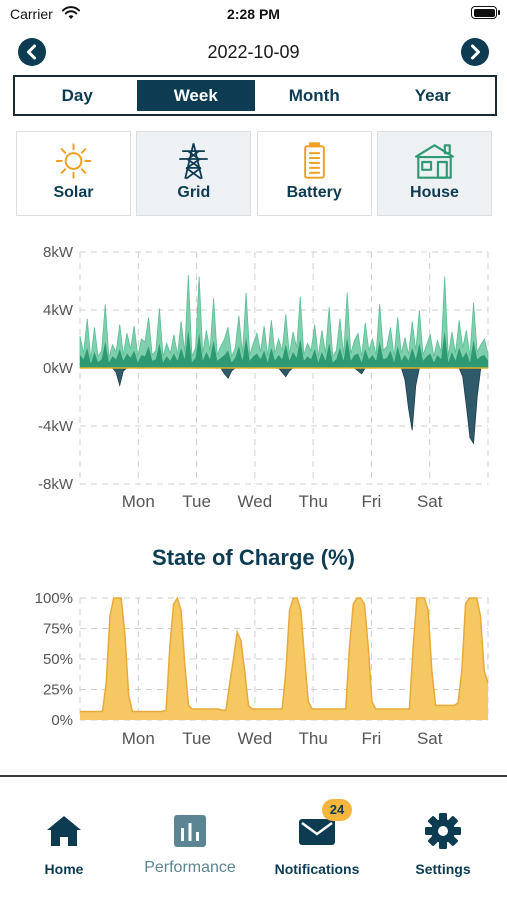  I want to click on y-tick-label: 75%, so click(58, 629).